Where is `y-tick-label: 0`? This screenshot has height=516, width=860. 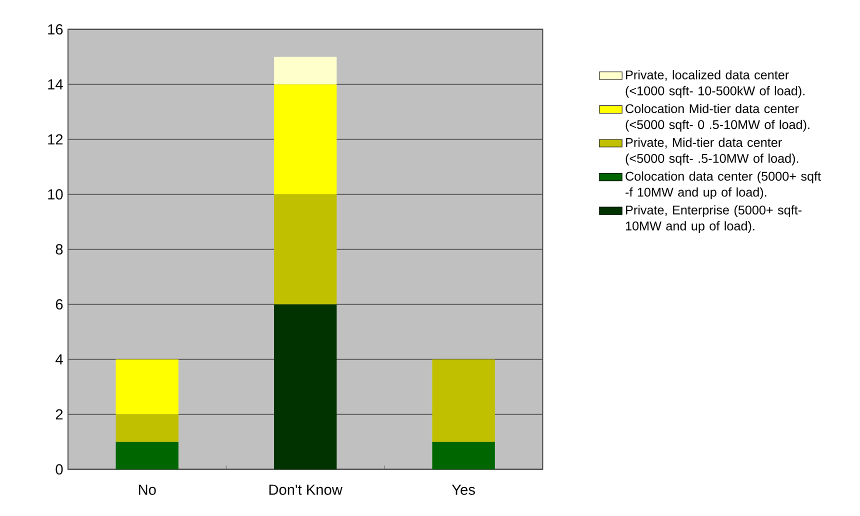
y-tick-label: 0 is located at coordinates (59, 469).